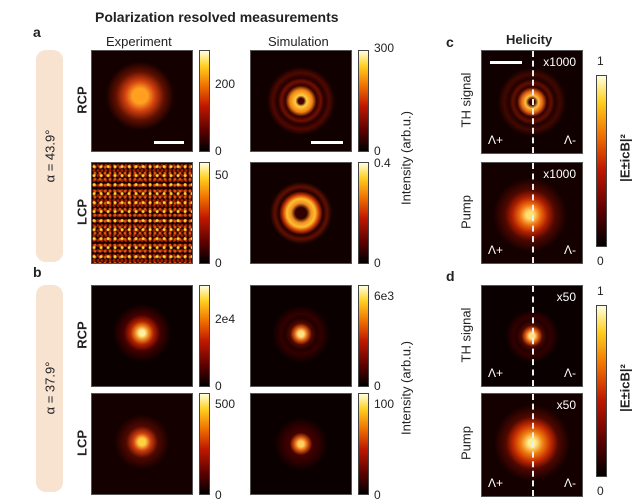  I want to click on alpha-label-b: α = 37.9°, so click(50, 388).